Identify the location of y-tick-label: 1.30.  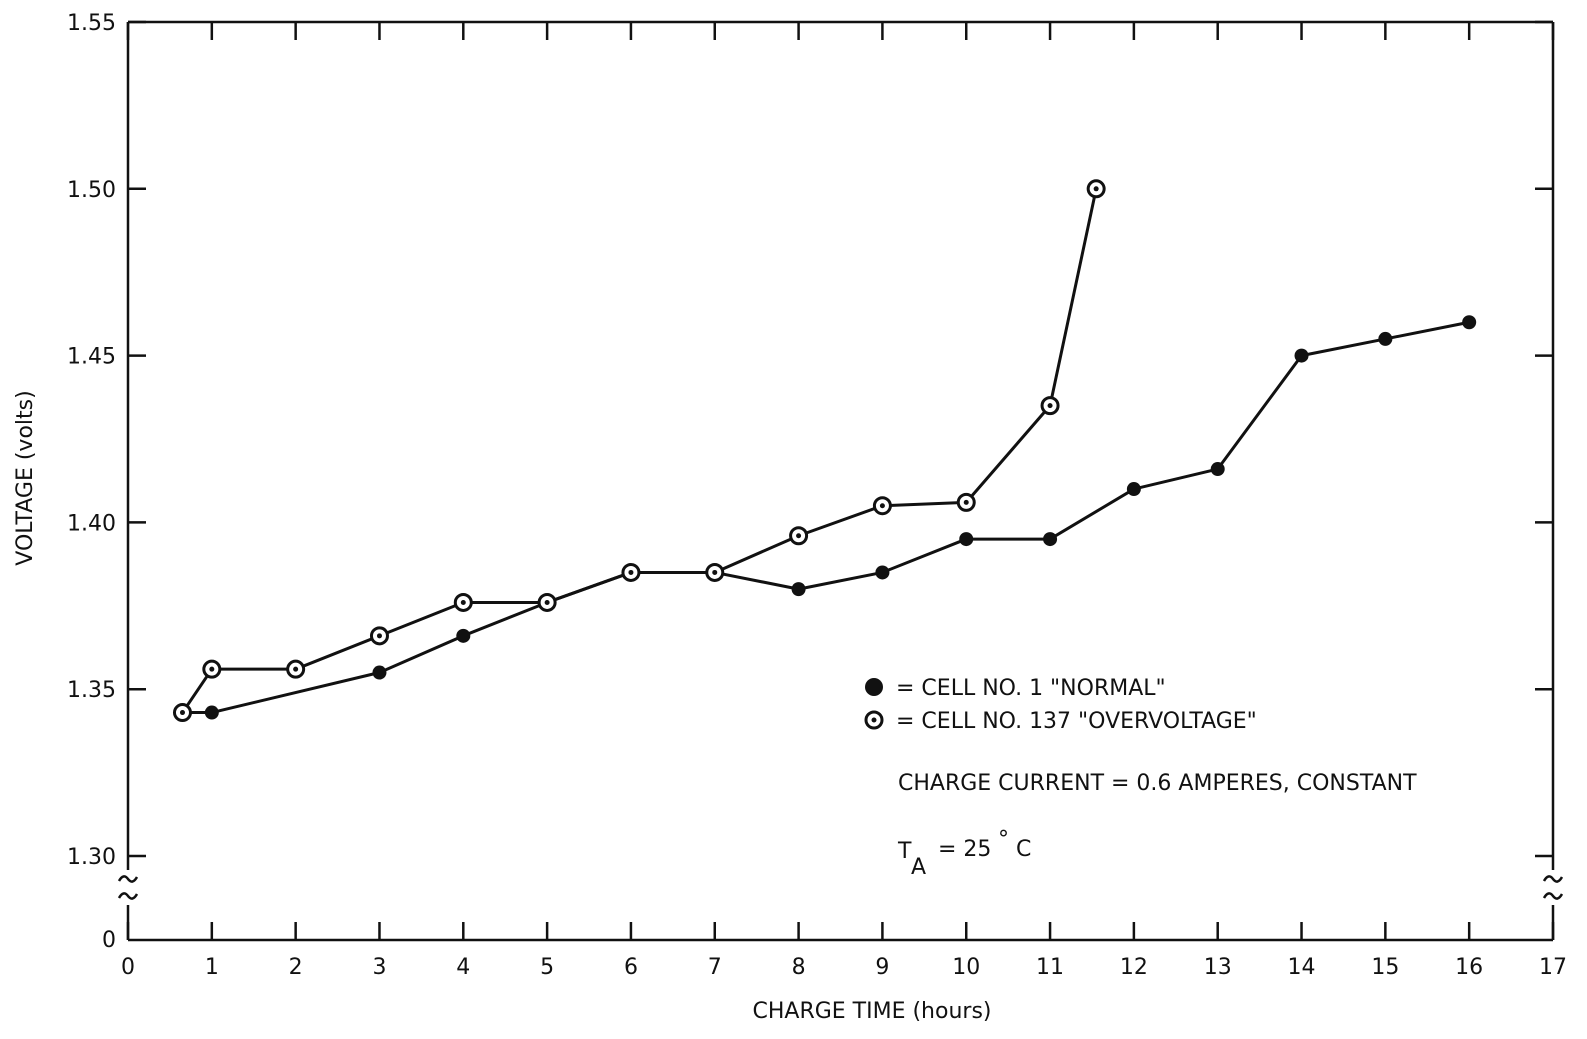
(91, 857).